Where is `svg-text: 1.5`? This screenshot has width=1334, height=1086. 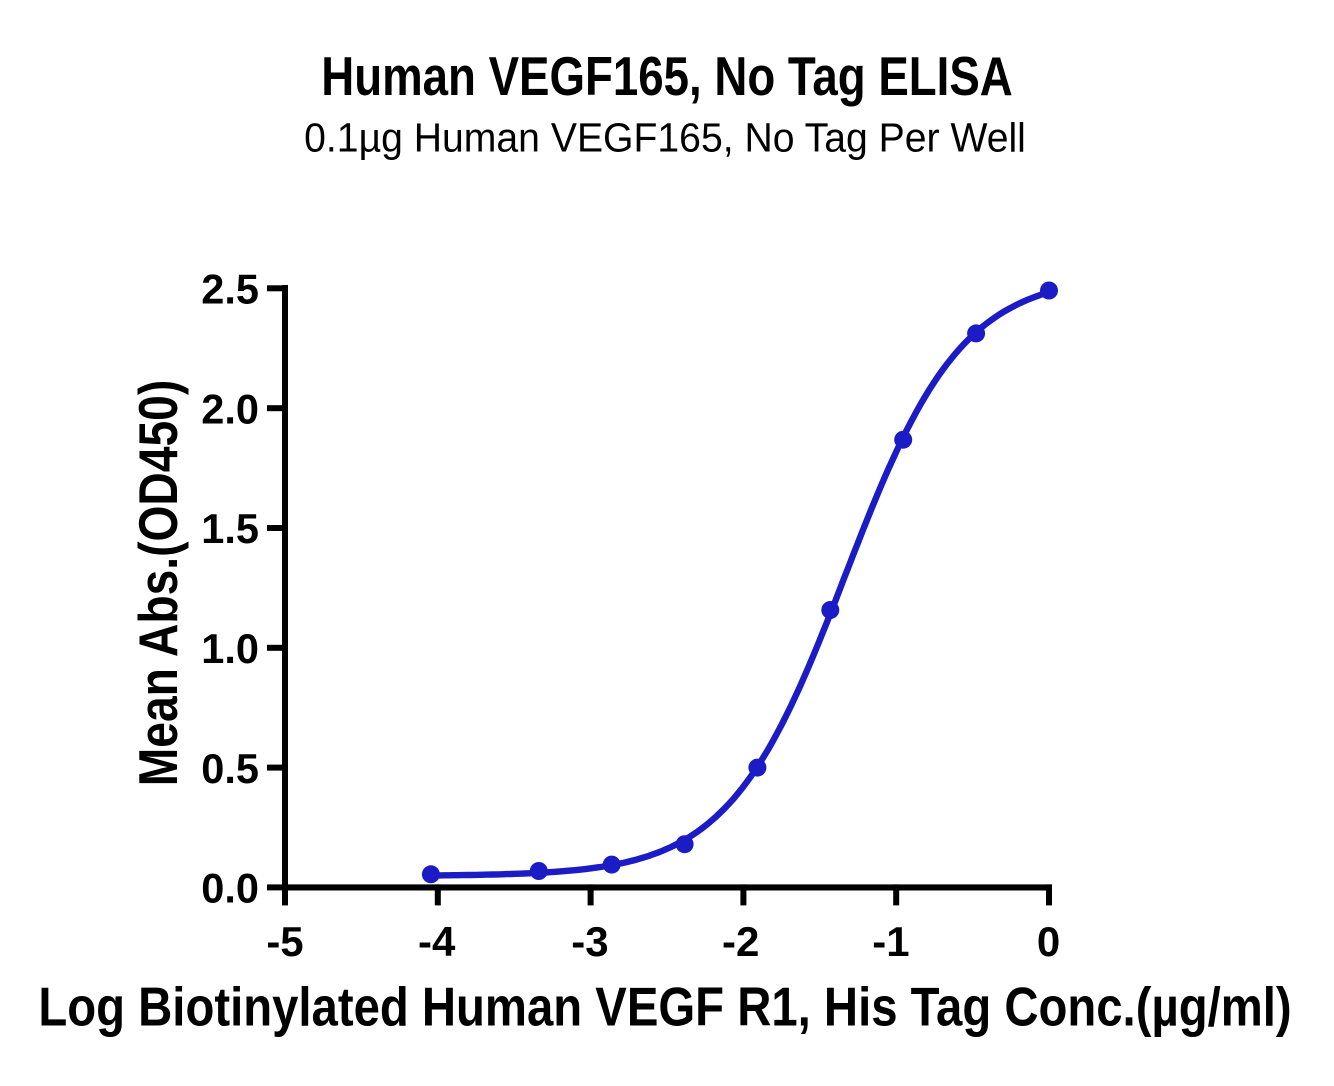 svg-text: 1.5 is located at coordinates (230, 528).